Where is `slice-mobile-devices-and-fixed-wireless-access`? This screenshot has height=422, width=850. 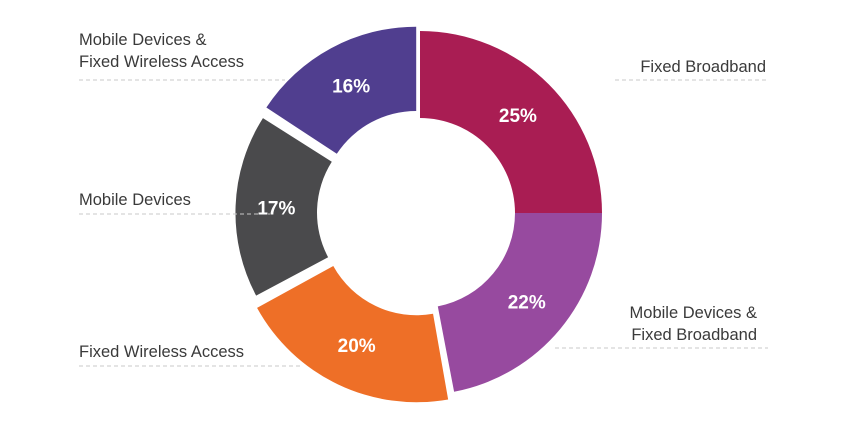
slice-mobile-devices-and-fixed-wireless-access is located at coordinates (341, 90).